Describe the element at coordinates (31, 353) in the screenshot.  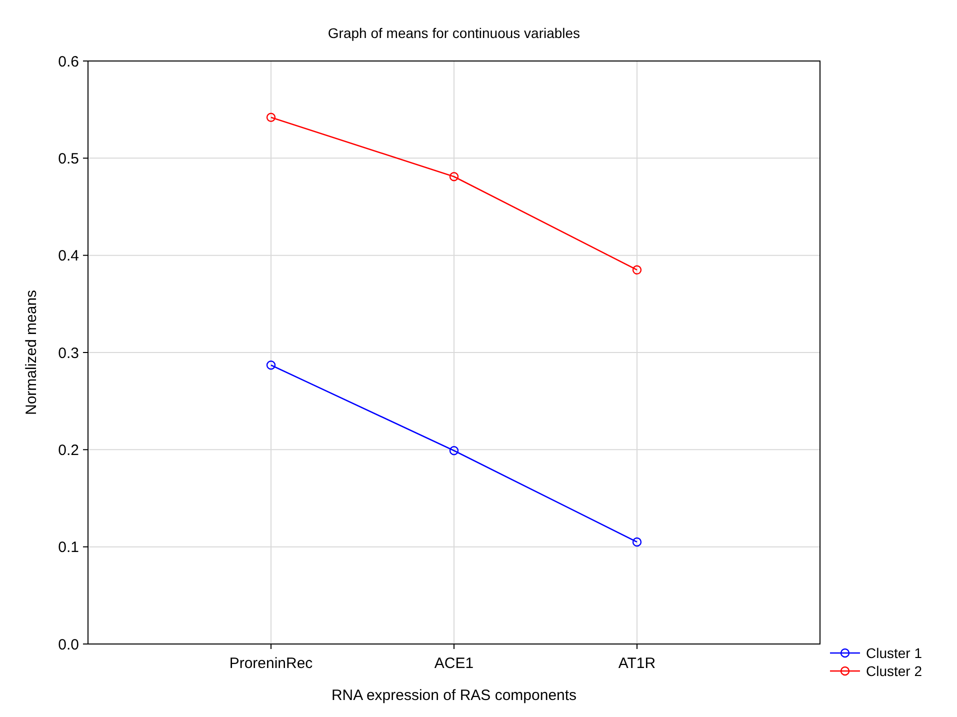
I see `y-axis-title: Normalized means` at that location.